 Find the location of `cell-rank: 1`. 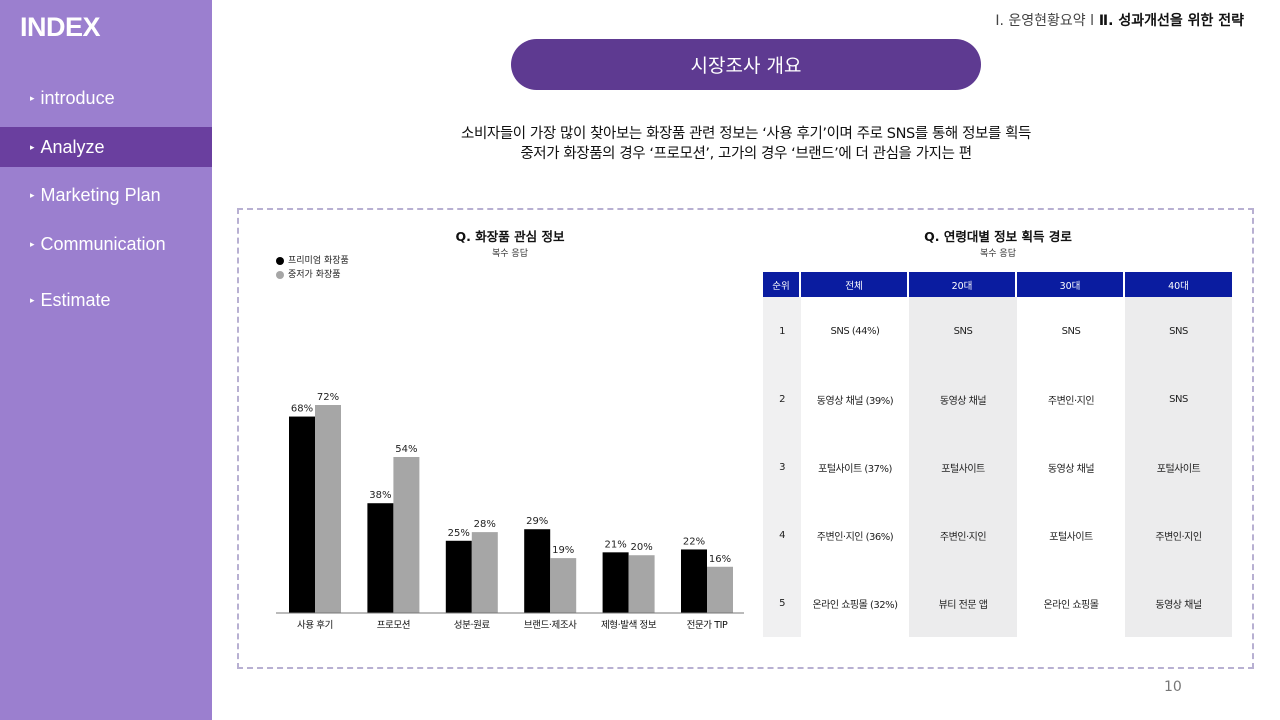

cell-rank: 1 is located at coordinates (782, 331).